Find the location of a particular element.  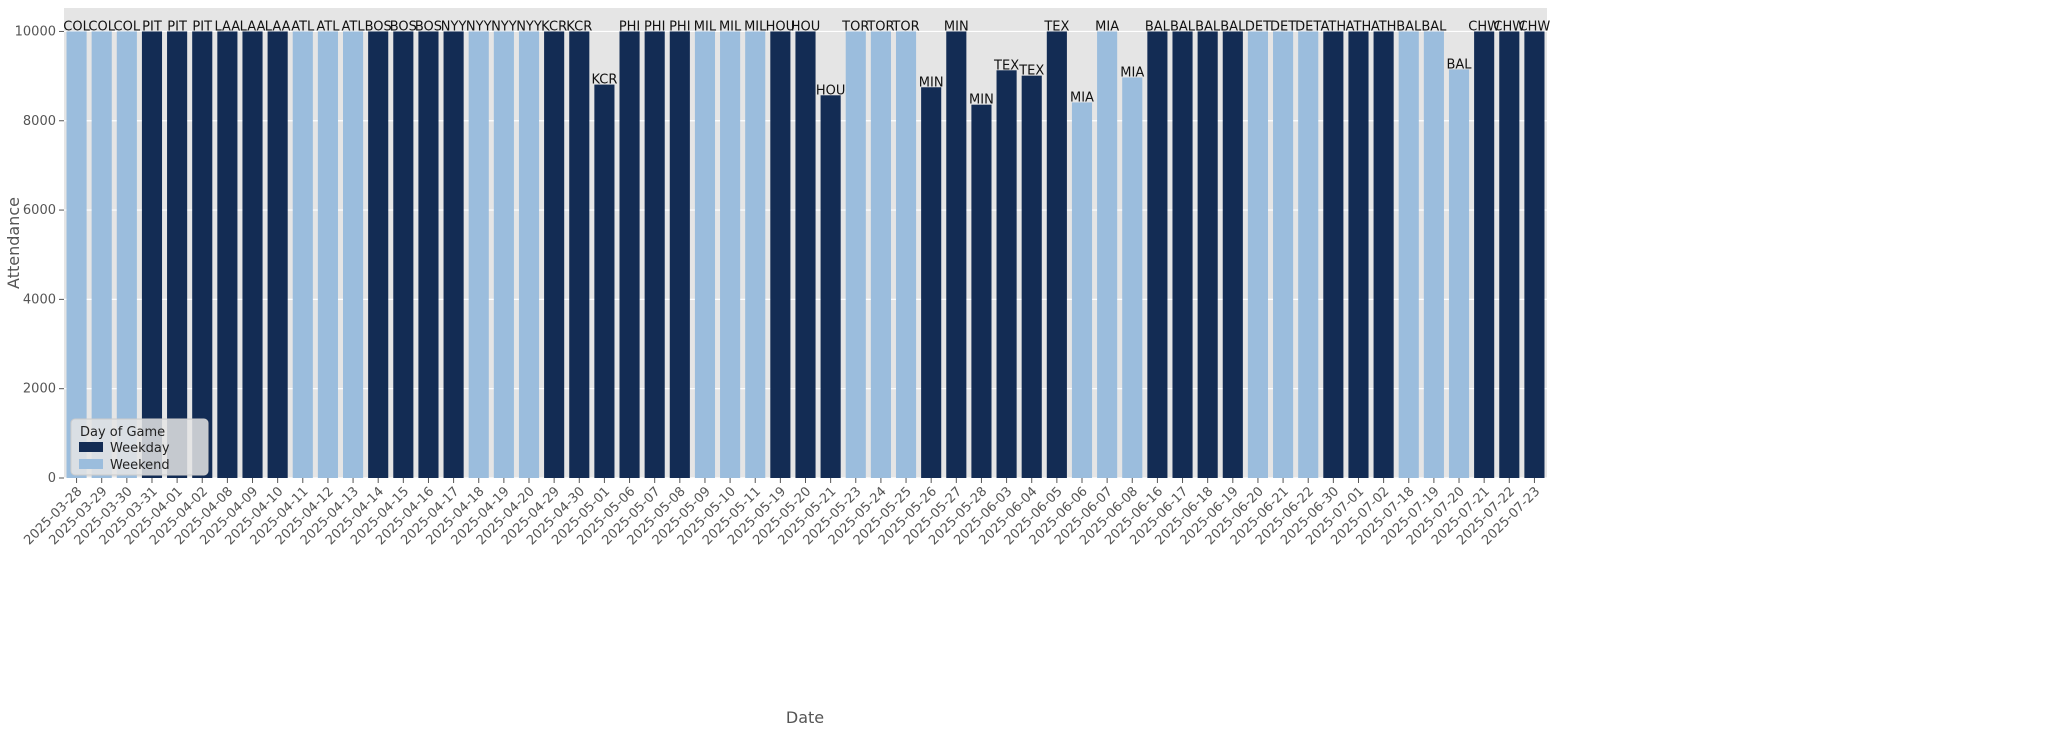

legend-label-weekend: Weekend is located at coordinates (140, 465).